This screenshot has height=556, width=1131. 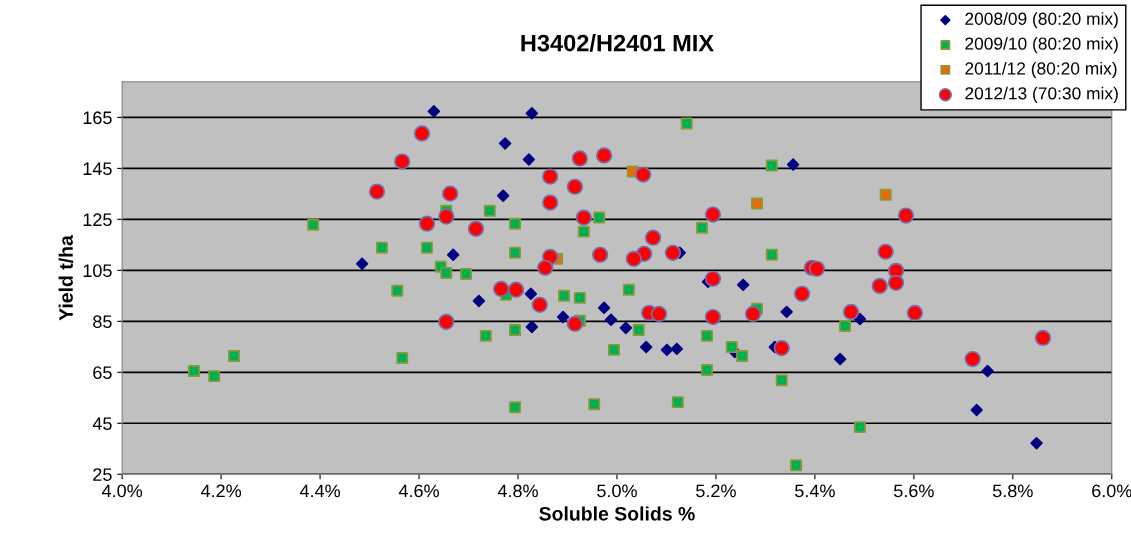 I want to click on legend-label: 2008/09 (80:20 mix), so click(x=1041, y=20).